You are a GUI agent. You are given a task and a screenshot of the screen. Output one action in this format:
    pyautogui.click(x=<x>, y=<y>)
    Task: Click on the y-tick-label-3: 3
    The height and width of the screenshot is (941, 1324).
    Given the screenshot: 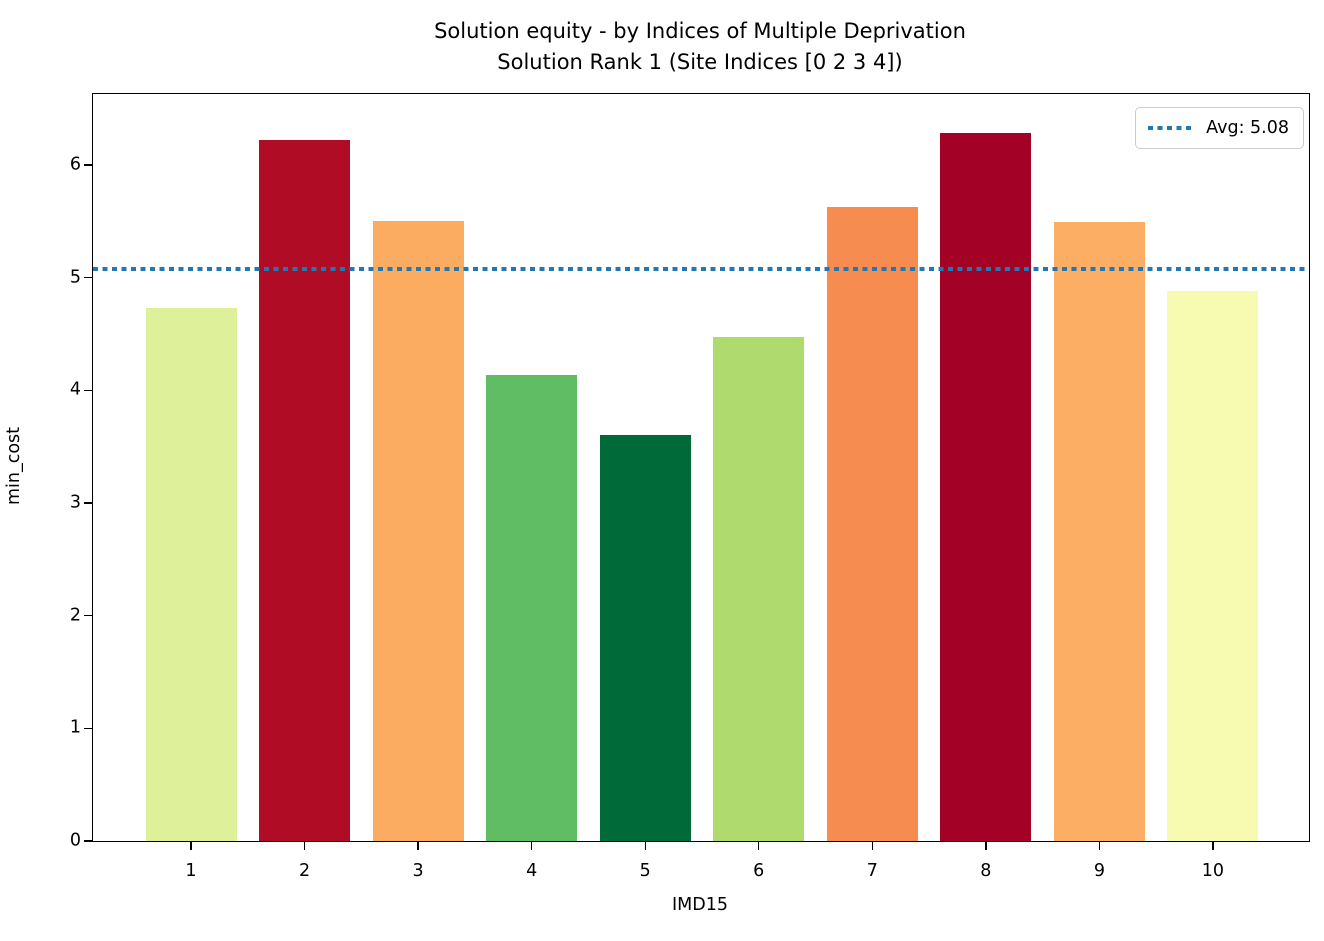 What is the action you would take?
    pyautogui.click(x=75, y=502)
    